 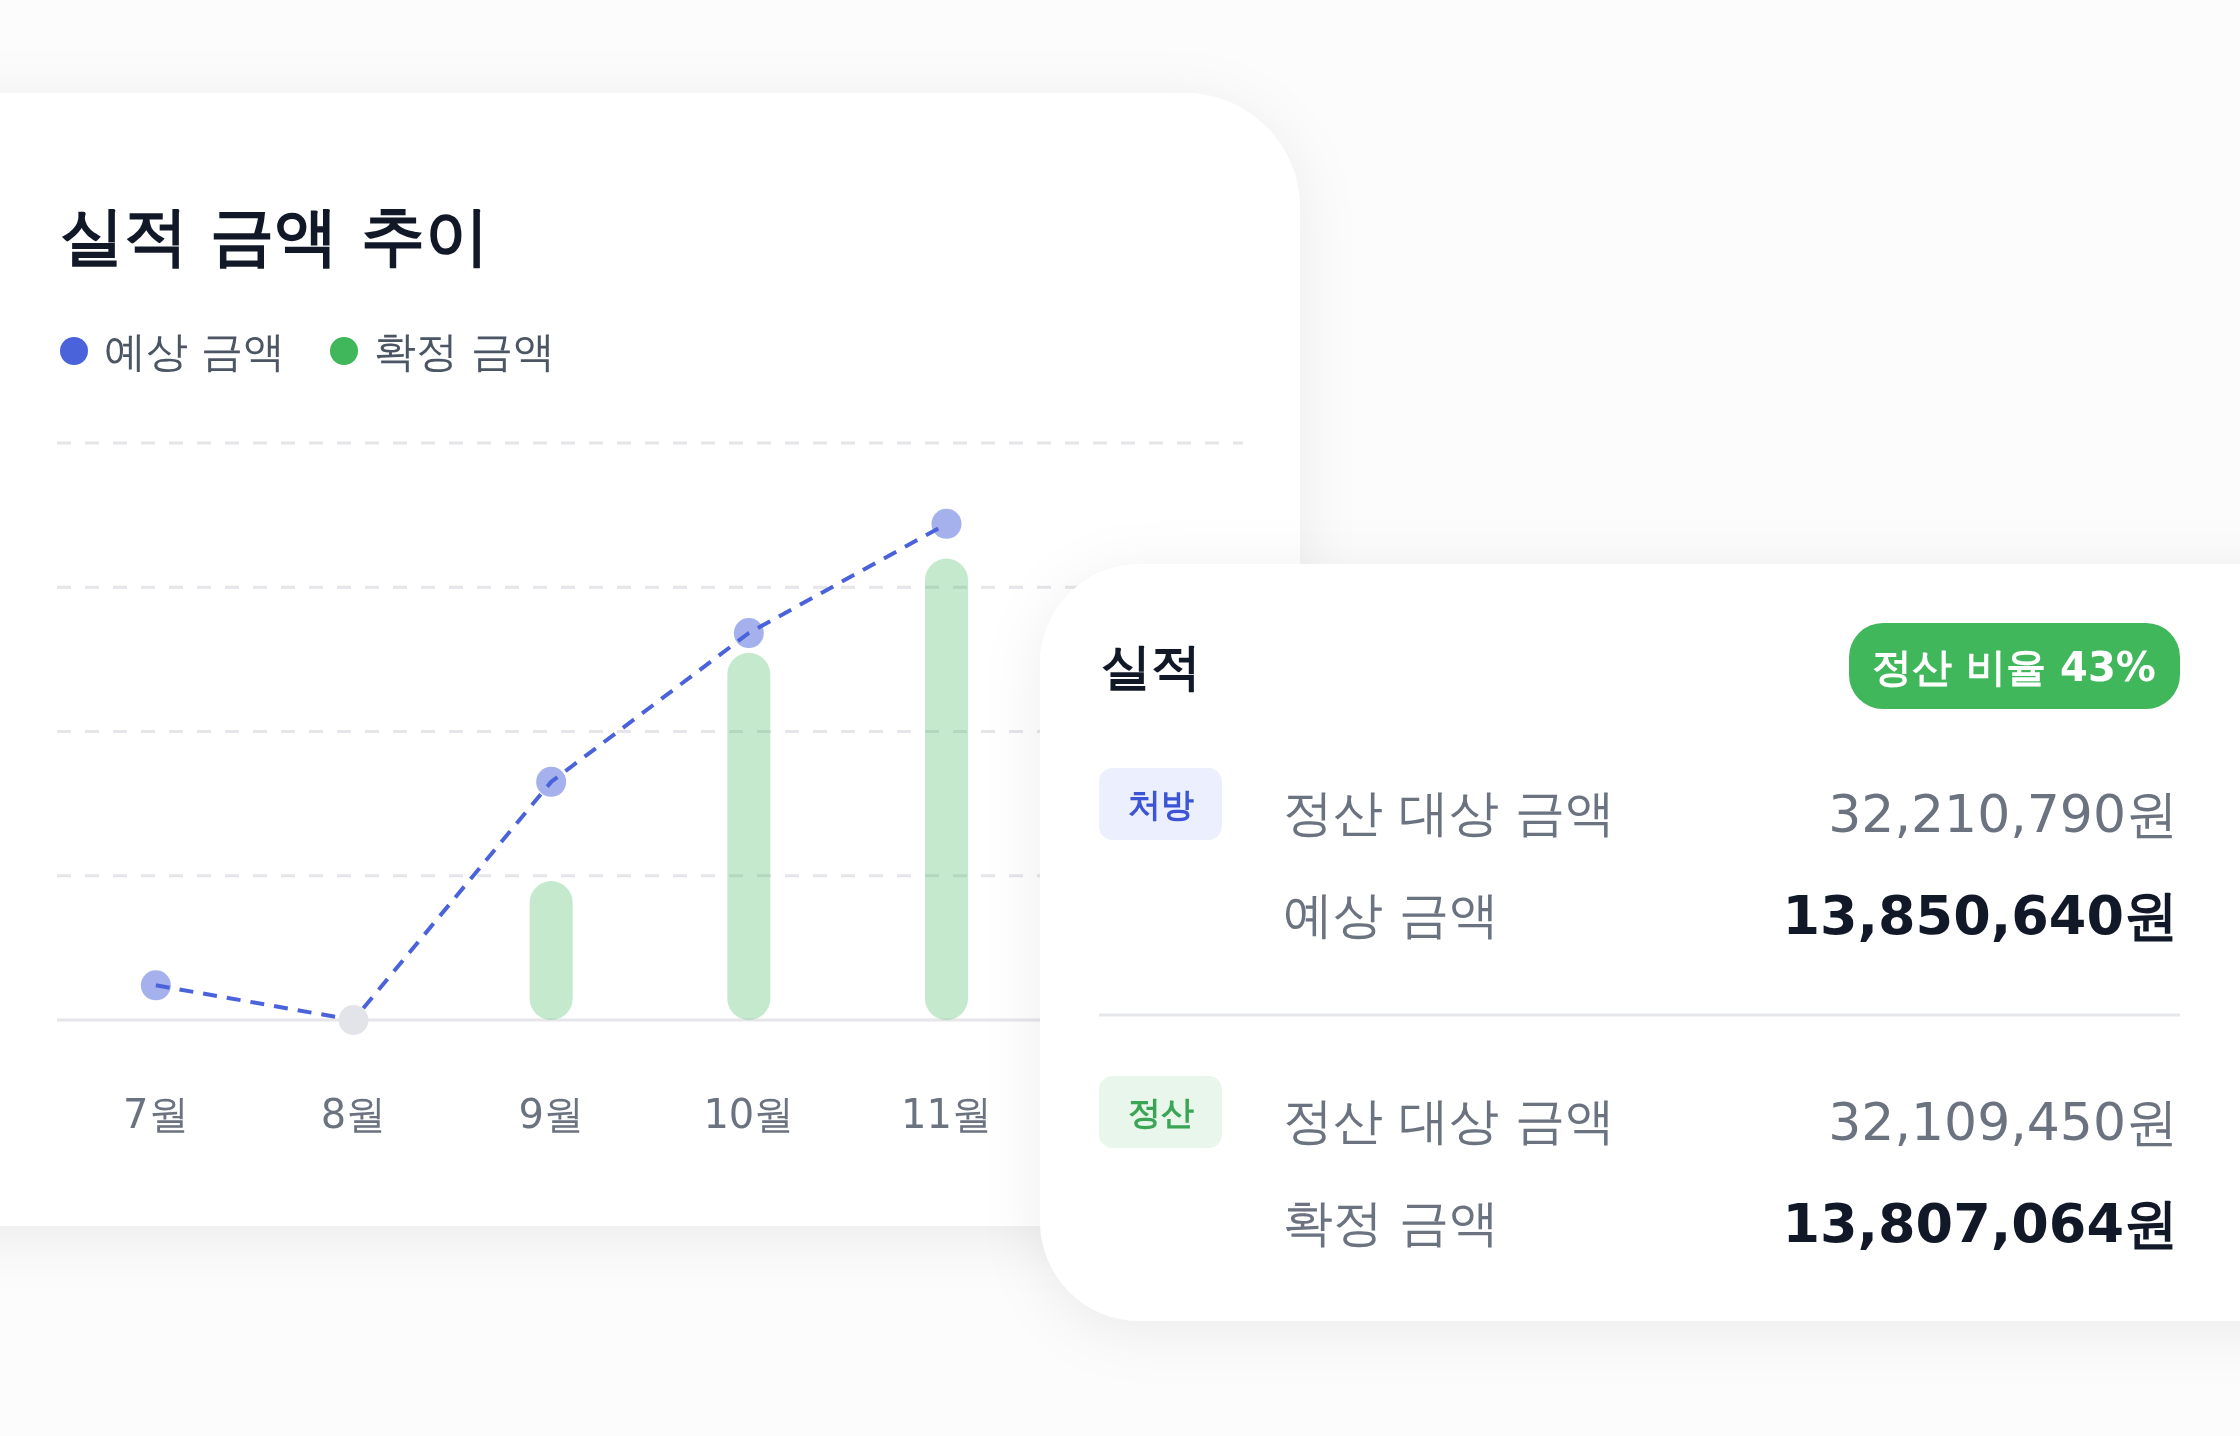 I want to click on text: 32,210,790원, so click(x=2003, y=814).